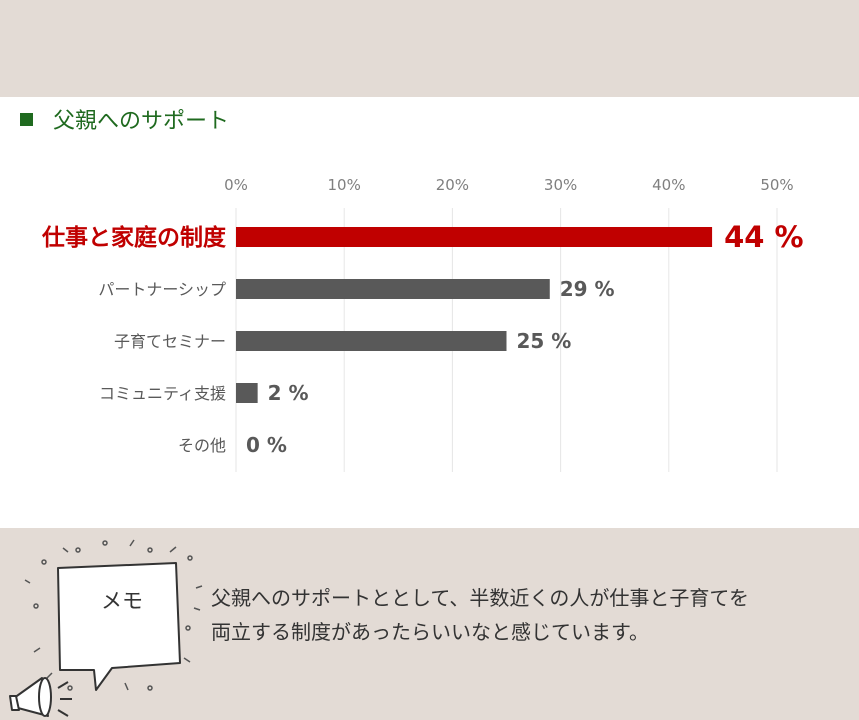  Describe the element at coordinates (162, 289) in the screenshot. I see `category-label: パートナーシップ` at that location.